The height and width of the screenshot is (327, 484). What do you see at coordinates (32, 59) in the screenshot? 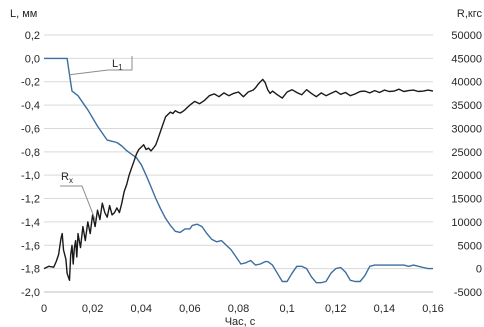
I see `left-tick-label: 0,0` at bounding box center [32, 59].